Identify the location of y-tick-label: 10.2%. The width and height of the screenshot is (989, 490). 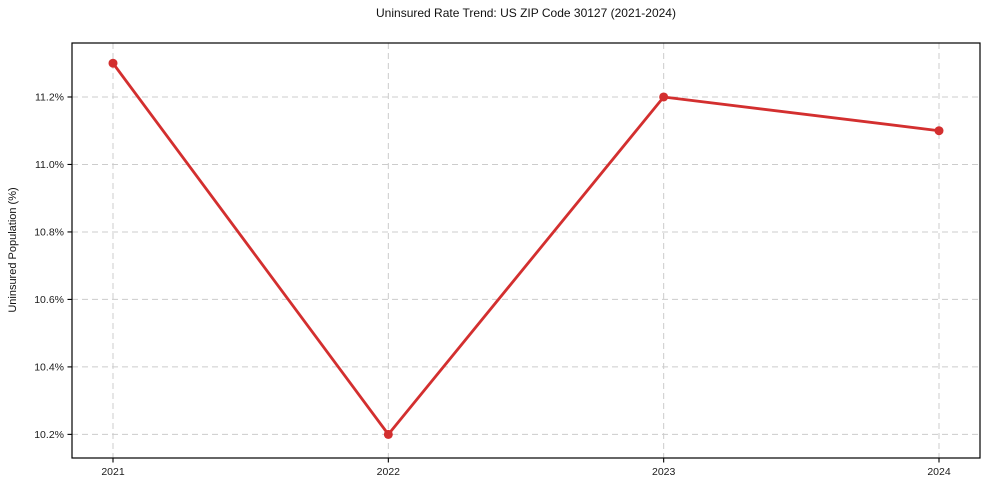
(49, 435).